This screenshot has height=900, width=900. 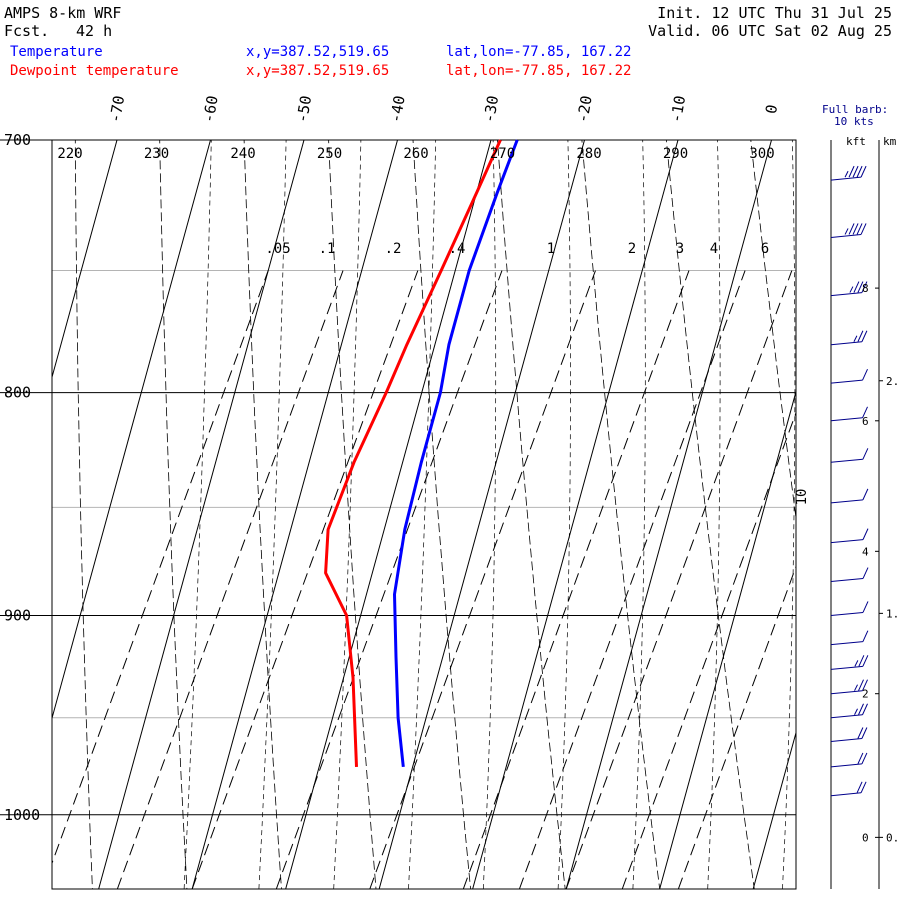 What do you see at coordinates (69, 154) in the screenshot?
I see `theta-label: 220` at bounding box center [69, 154].